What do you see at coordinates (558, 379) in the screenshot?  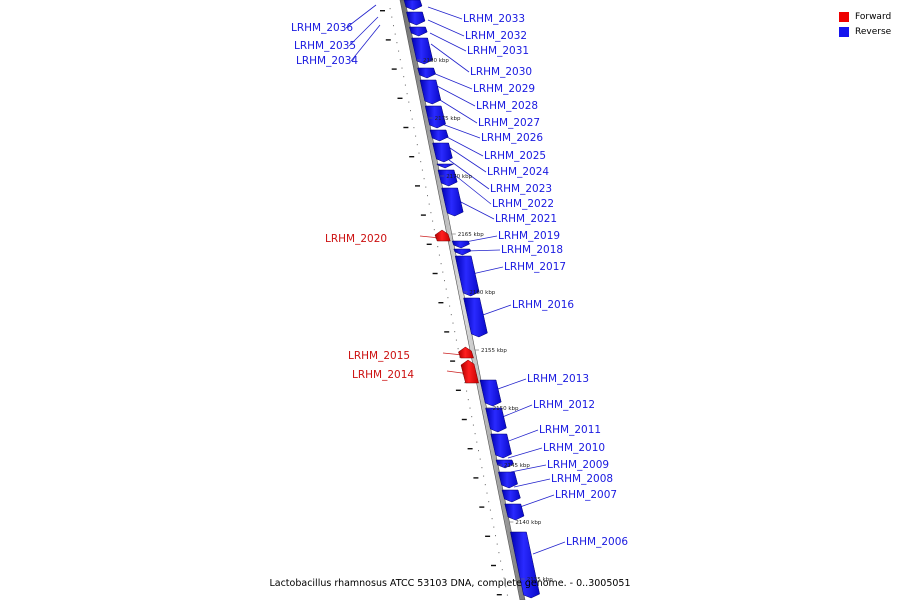 I see `gene-label: LRHM_2013` at bounding box center [558, 379].